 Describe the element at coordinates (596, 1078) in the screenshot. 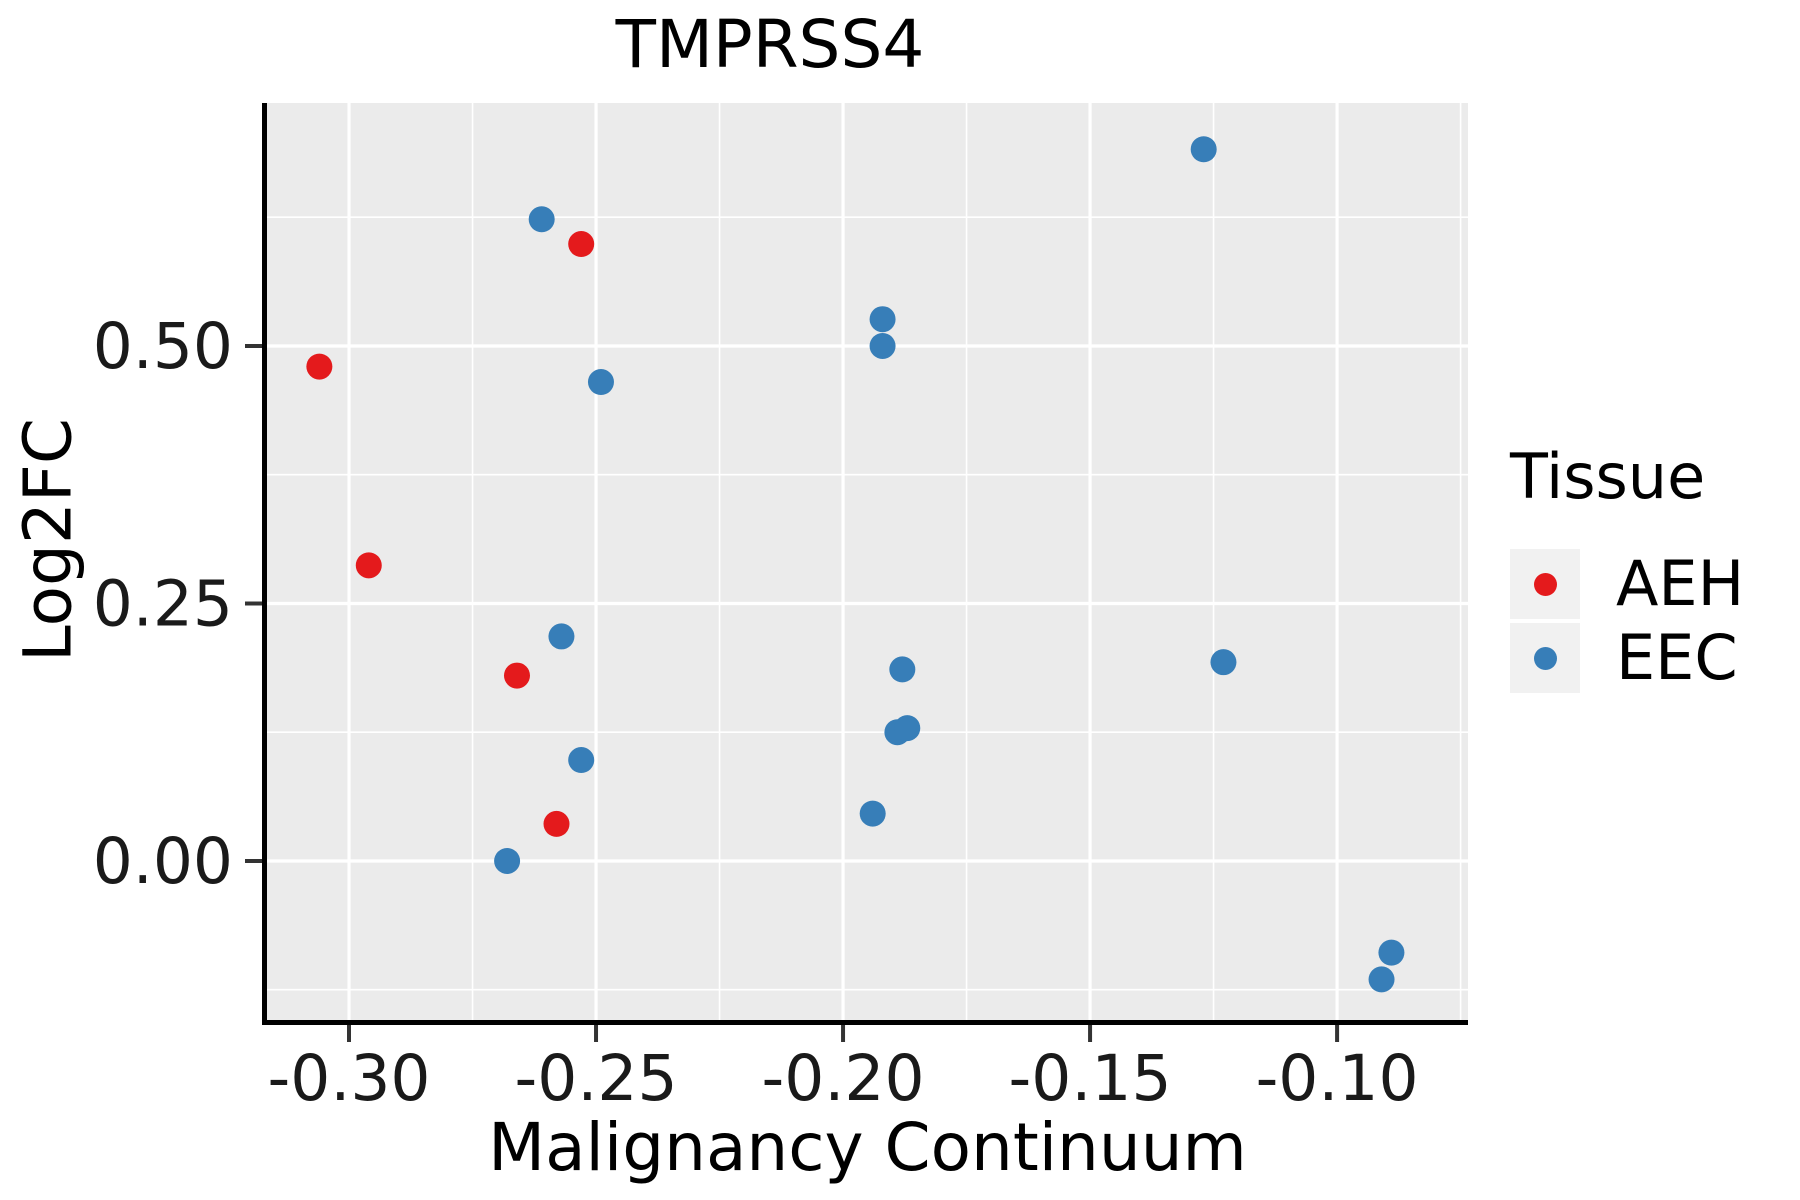

I see `x-tick-label: -0.25` at that location.